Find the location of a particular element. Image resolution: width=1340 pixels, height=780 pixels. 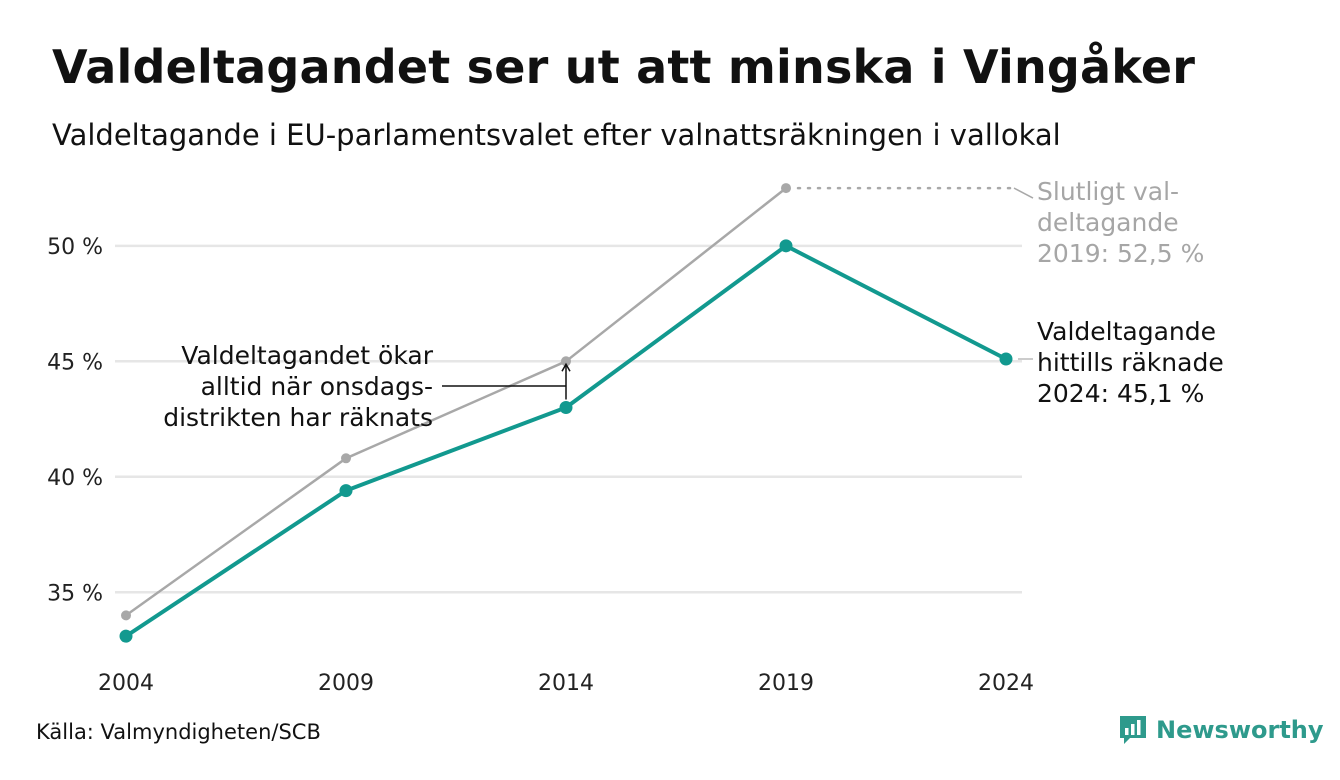

x-tick-label: 2004 is located at coordinates (126, 683).